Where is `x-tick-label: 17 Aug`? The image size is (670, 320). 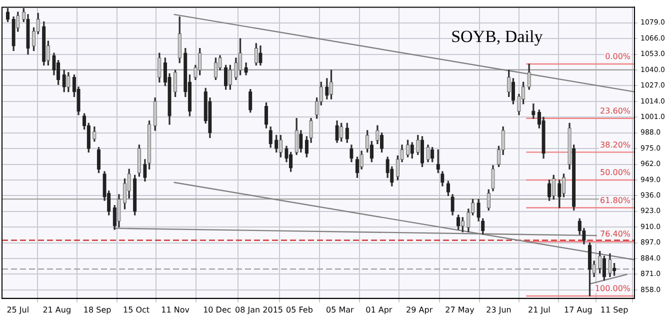
x-tick-label: 17 Aug is located at coordinates (578, 309).